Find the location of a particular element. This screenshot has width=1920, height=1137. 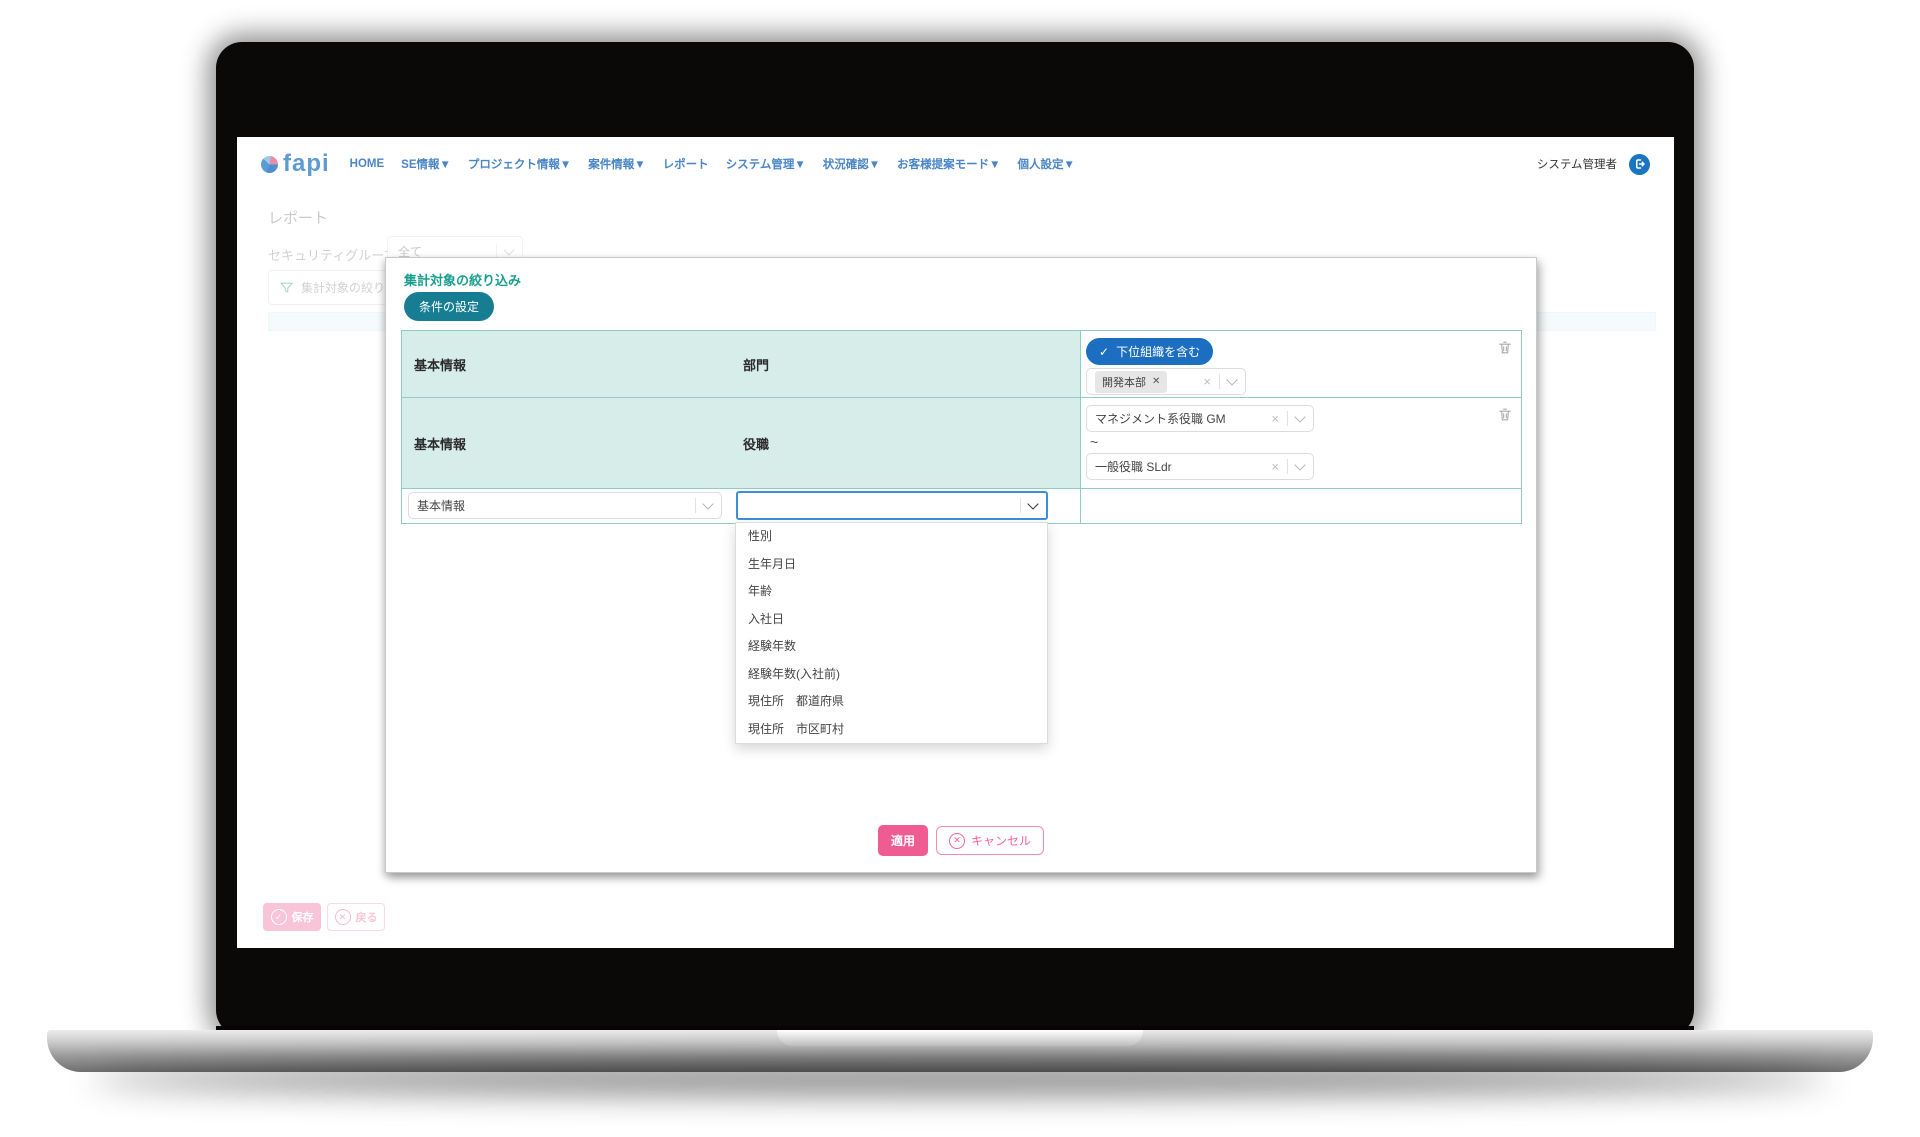

option-years-experience: 経験年数 is located at coordinates (772, 646).